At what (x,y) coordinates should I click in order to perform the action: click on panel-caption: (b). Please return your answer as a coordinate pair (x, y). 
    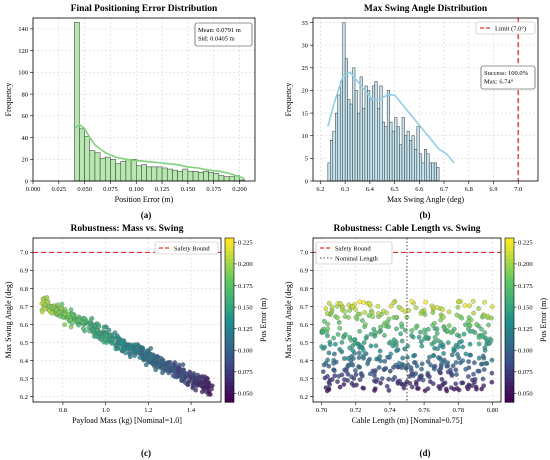
    Looking at the image, I should click on (425, 215).